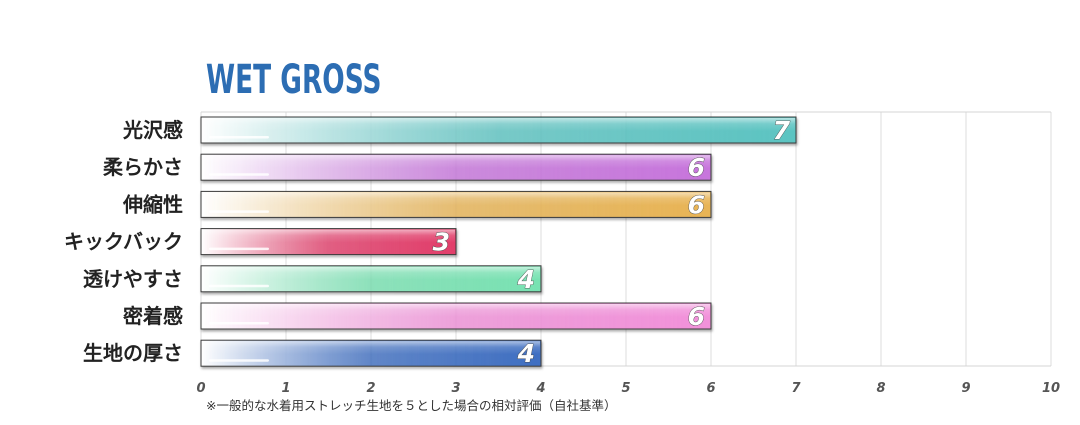  Describe the element at coordinates (200, 388) in the screenshot. I see `x-tick-label: 0` at that location.